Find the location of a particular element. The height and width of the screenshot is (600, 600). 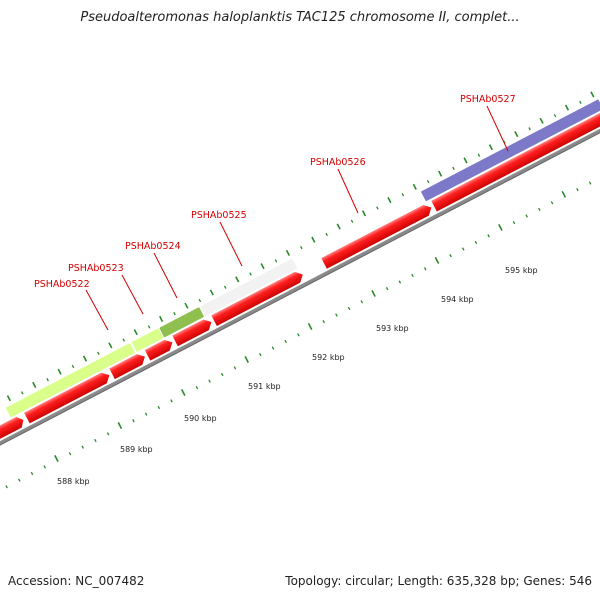

gene-label-0523: PSHAb0523 is located at coordinates (106, 289).